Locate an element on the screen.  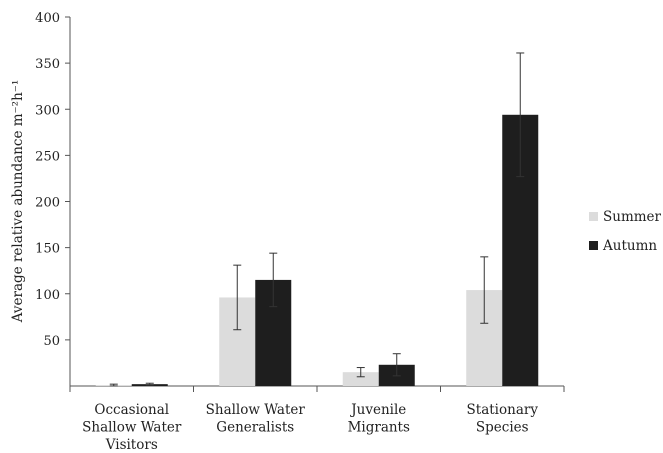
category-label: Visitors is located at coordinates (131, 445).